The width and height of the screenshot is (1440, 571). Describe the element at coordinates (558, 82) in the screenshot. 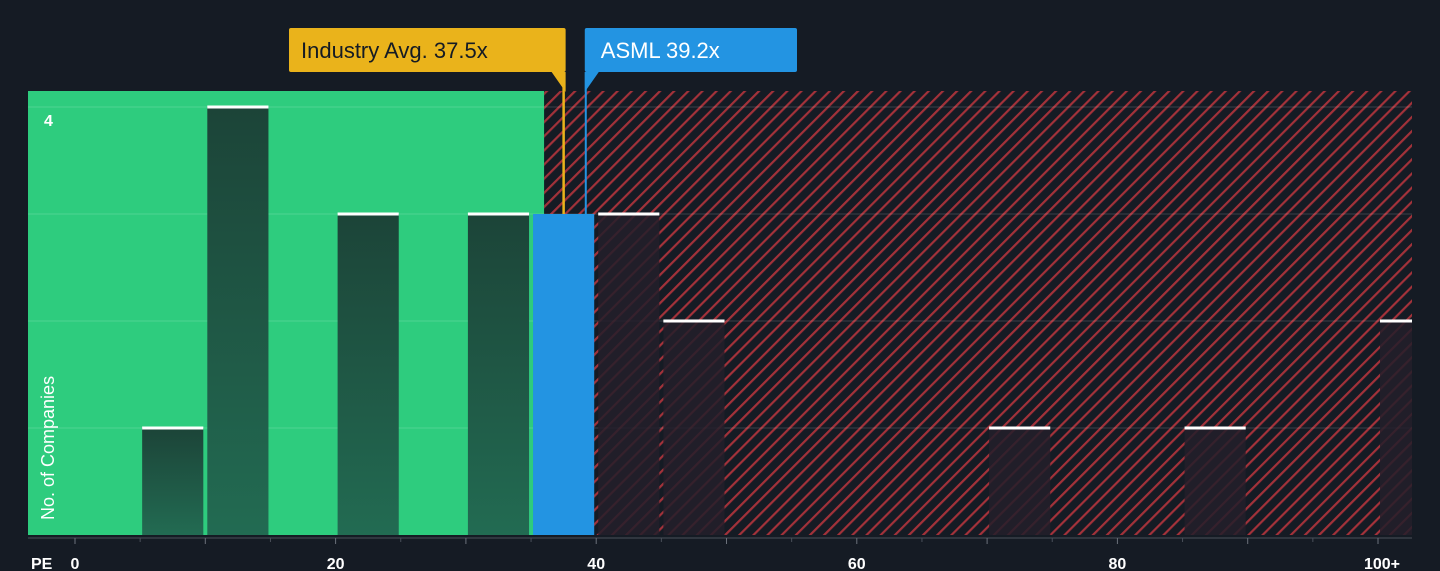

I see `industry-avg-callout-pointer` at that location.